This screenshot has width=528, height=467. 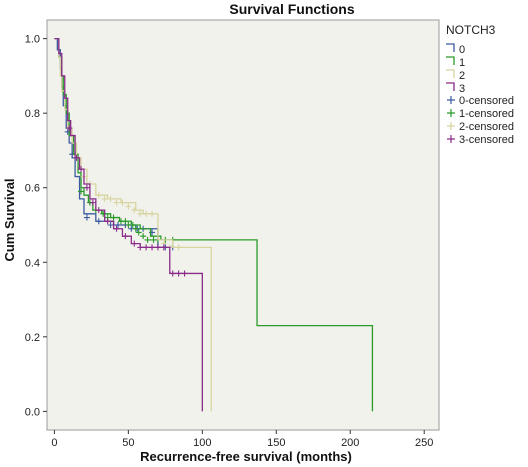 What do you see at coordinates (471, 30) in the screenshot?
I see `legend-title: NOTCH3` at bounding box center [471, 30].